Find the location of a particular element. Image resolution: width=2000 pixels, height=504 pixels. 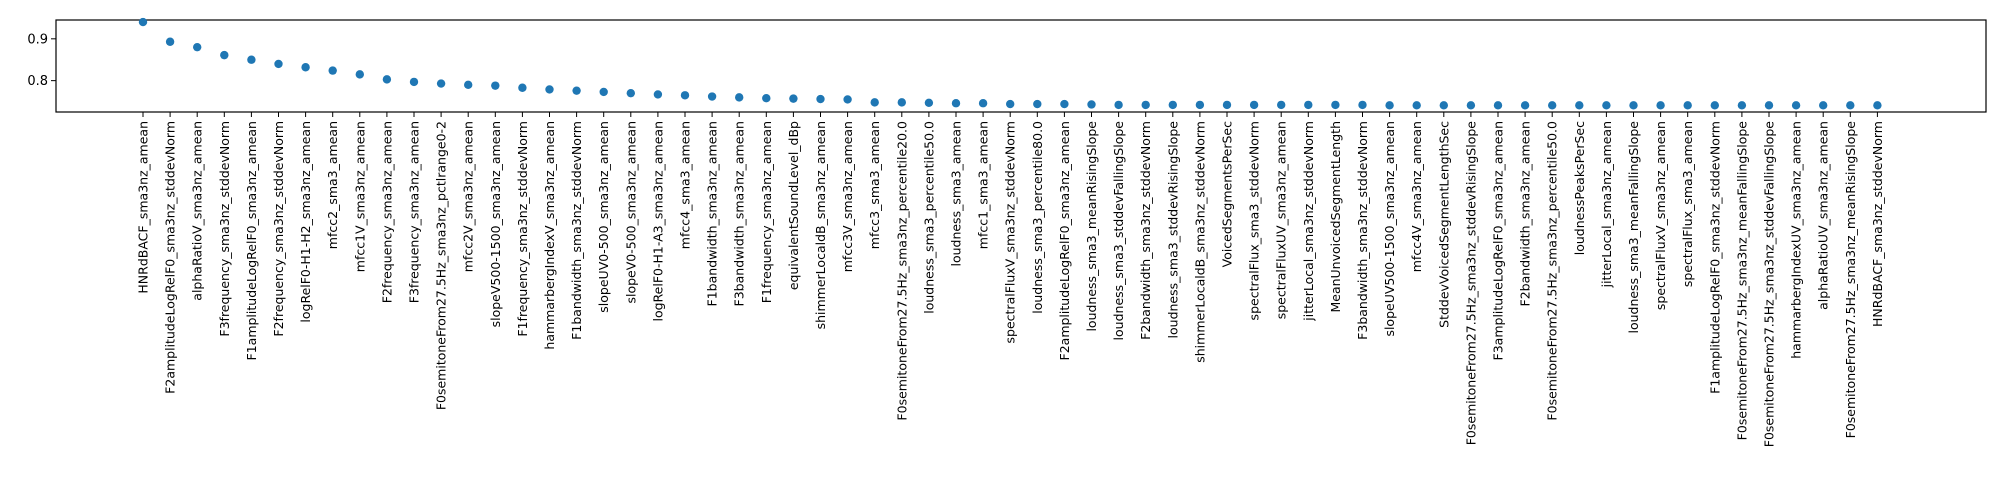

x-tick-label: HNRdBACF_sma3nz_stddevNorm is located at coordinates (1877, 224).